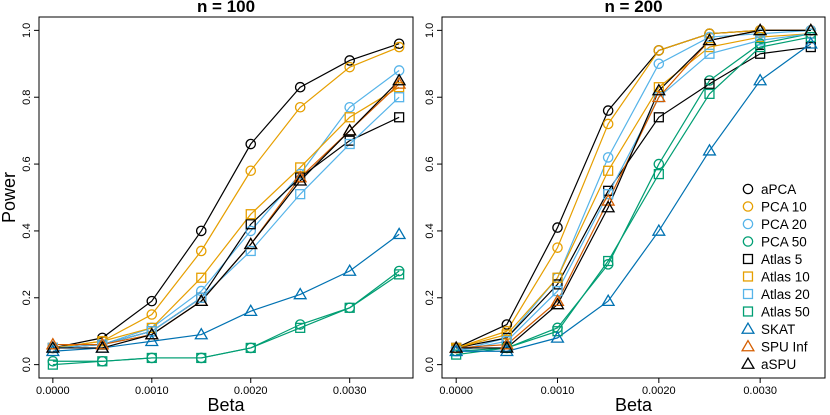 The height and width of the screenshot is (415, 830). I want to click on x-axis-label: Beta, so click(634, 405).